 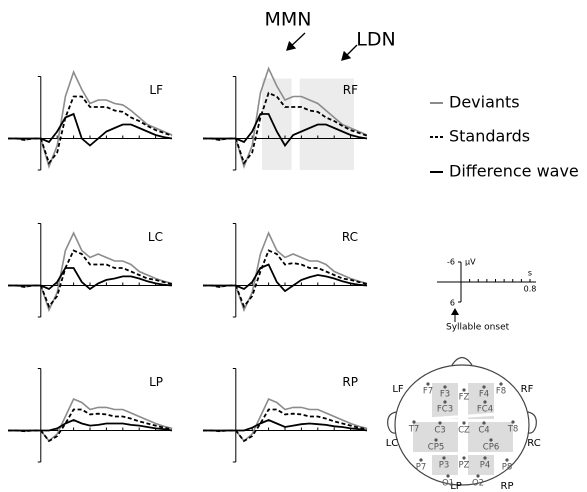 What do you see at coordinates (501, 392) in the screenshot?
I see `electrode-label: F8` at bounding box center [501, 392].